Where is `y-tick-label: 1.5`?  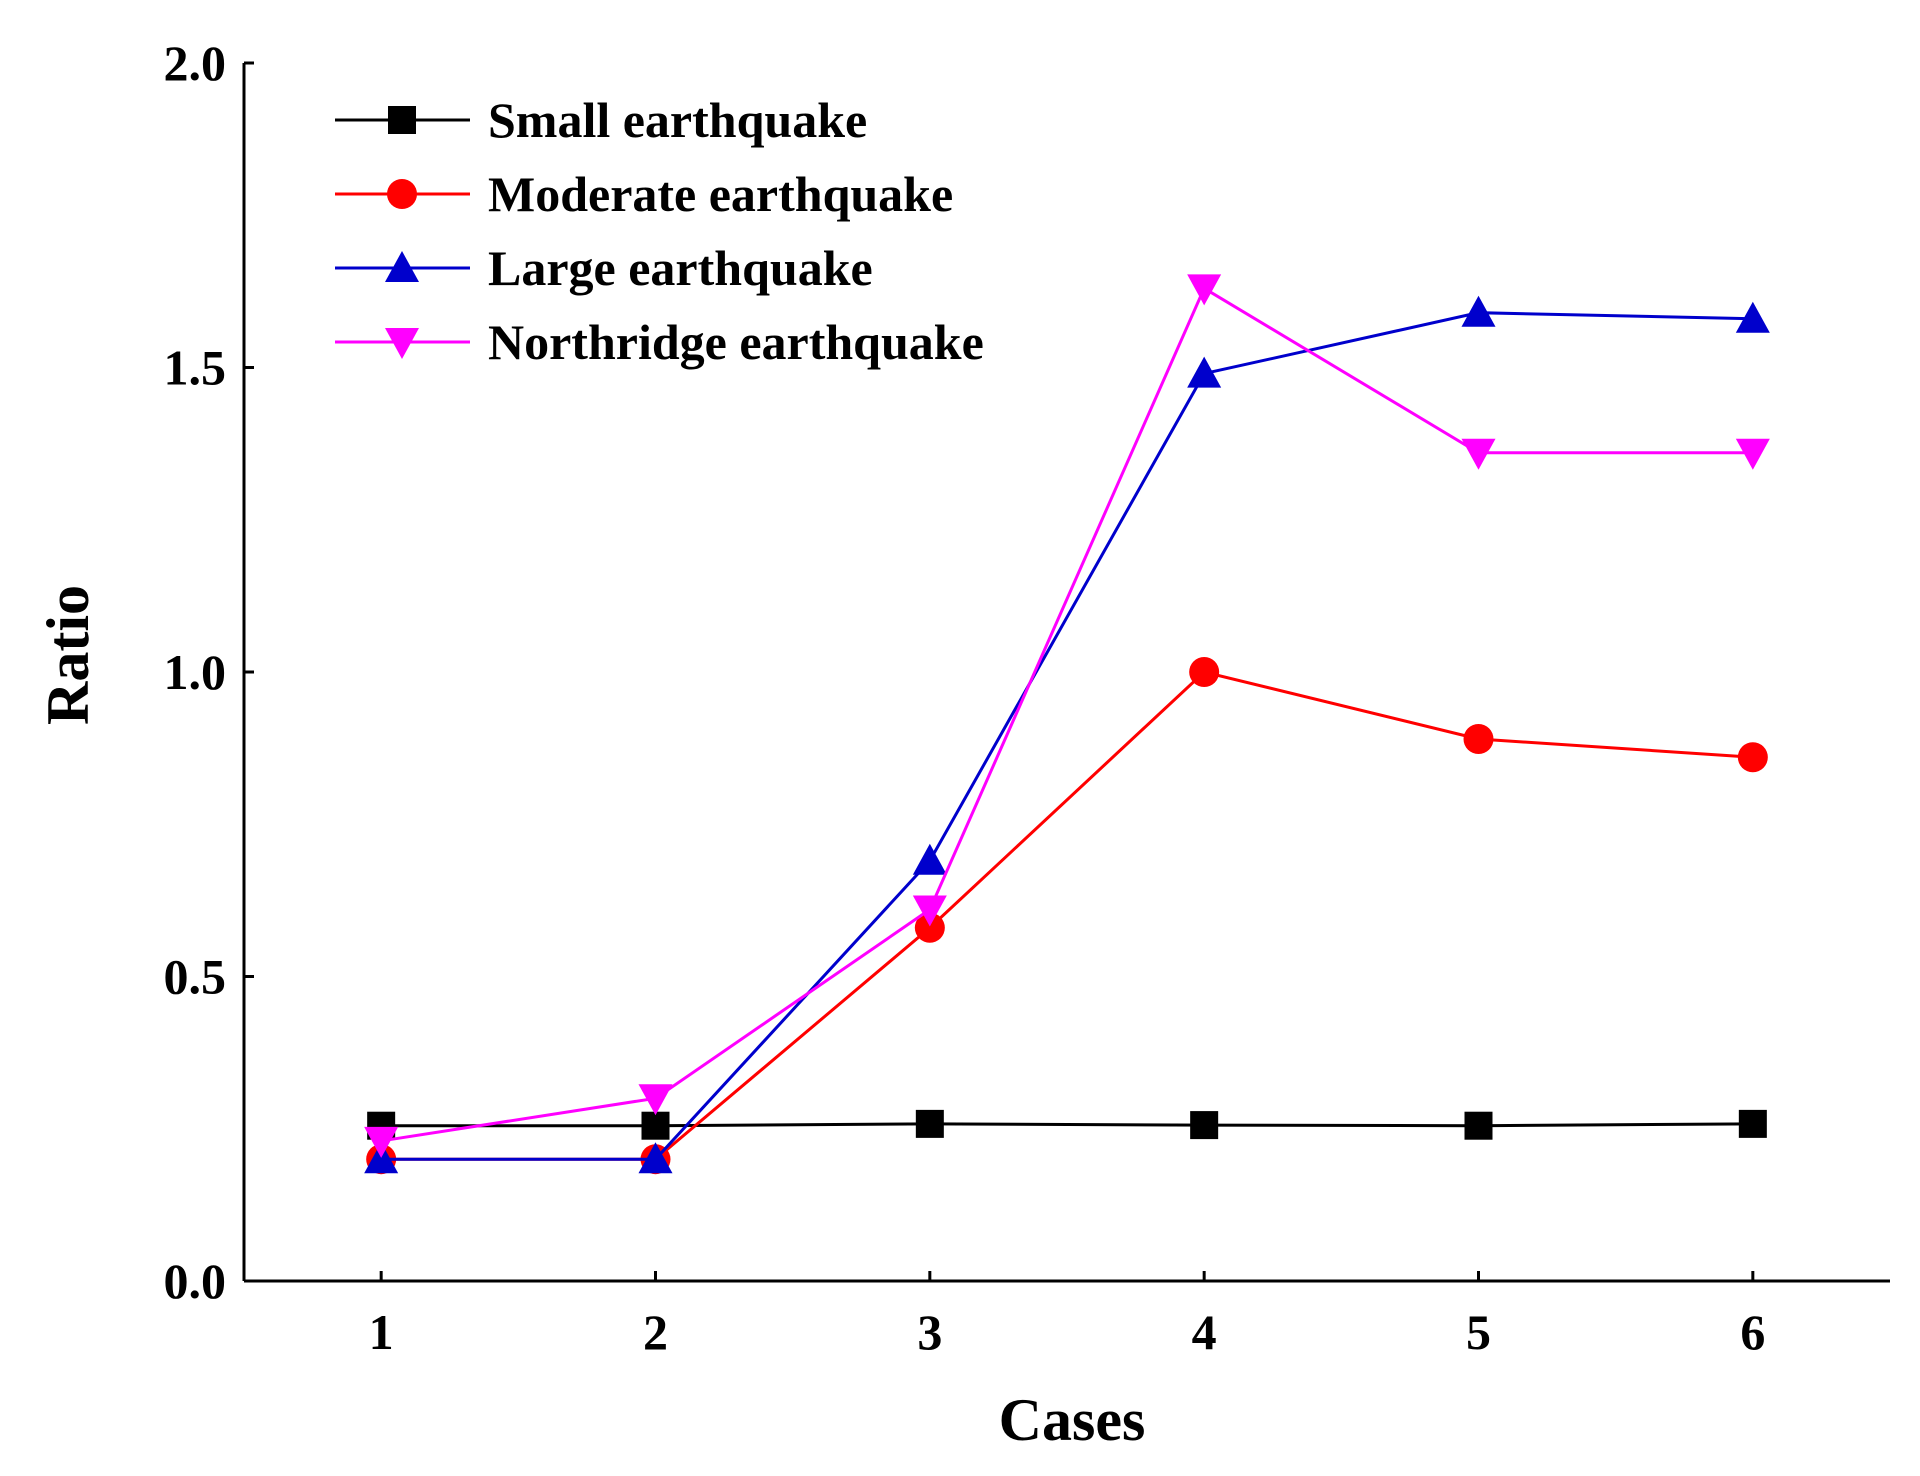 y-tick-label: 1.5 is located at coordinates (195, 368).